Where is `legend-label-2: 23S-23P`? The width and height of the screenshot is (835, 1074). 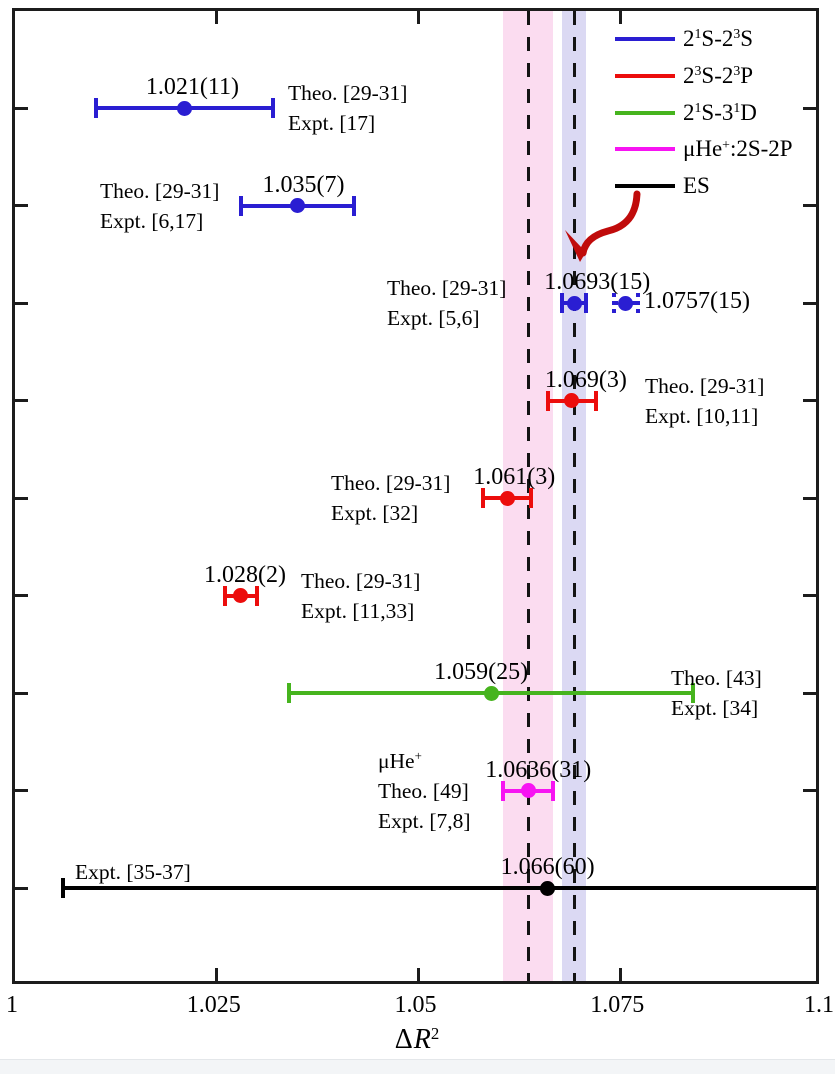 legend-label-2: 23S-23P is located at coordinates (718, 75).